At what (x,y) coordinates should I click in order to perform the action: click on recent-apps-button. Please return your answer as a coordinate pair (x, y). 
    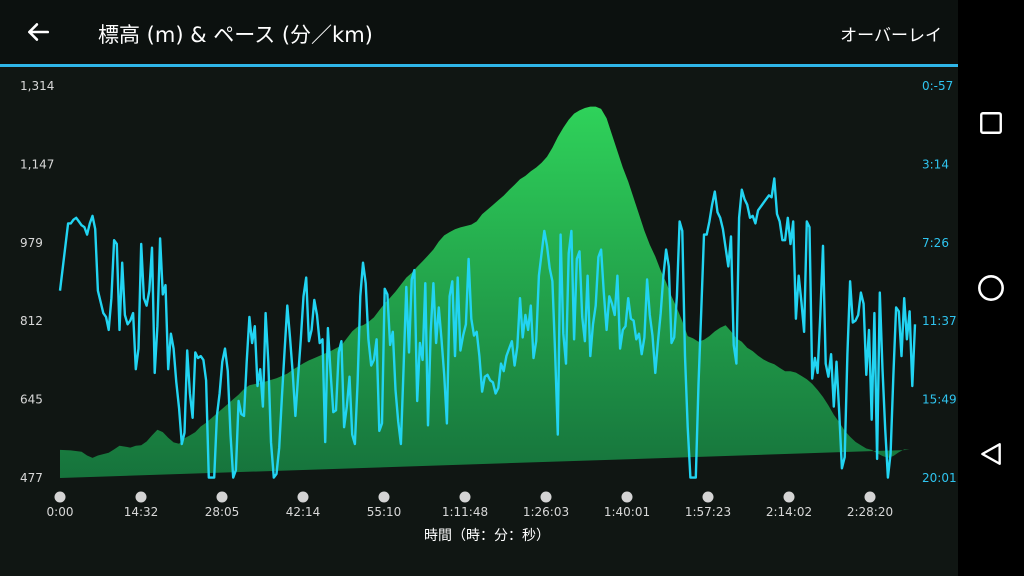
    Looking at the image, I should click on (991, 123).